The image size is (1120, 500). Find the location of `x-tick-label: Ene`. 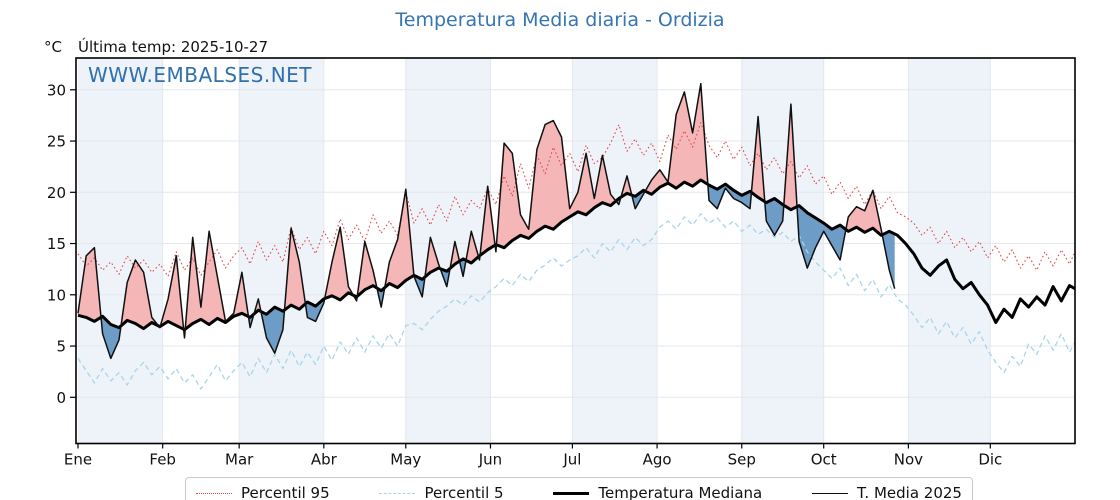

x-tick-label: Ene is located at coordinates (78, 460).